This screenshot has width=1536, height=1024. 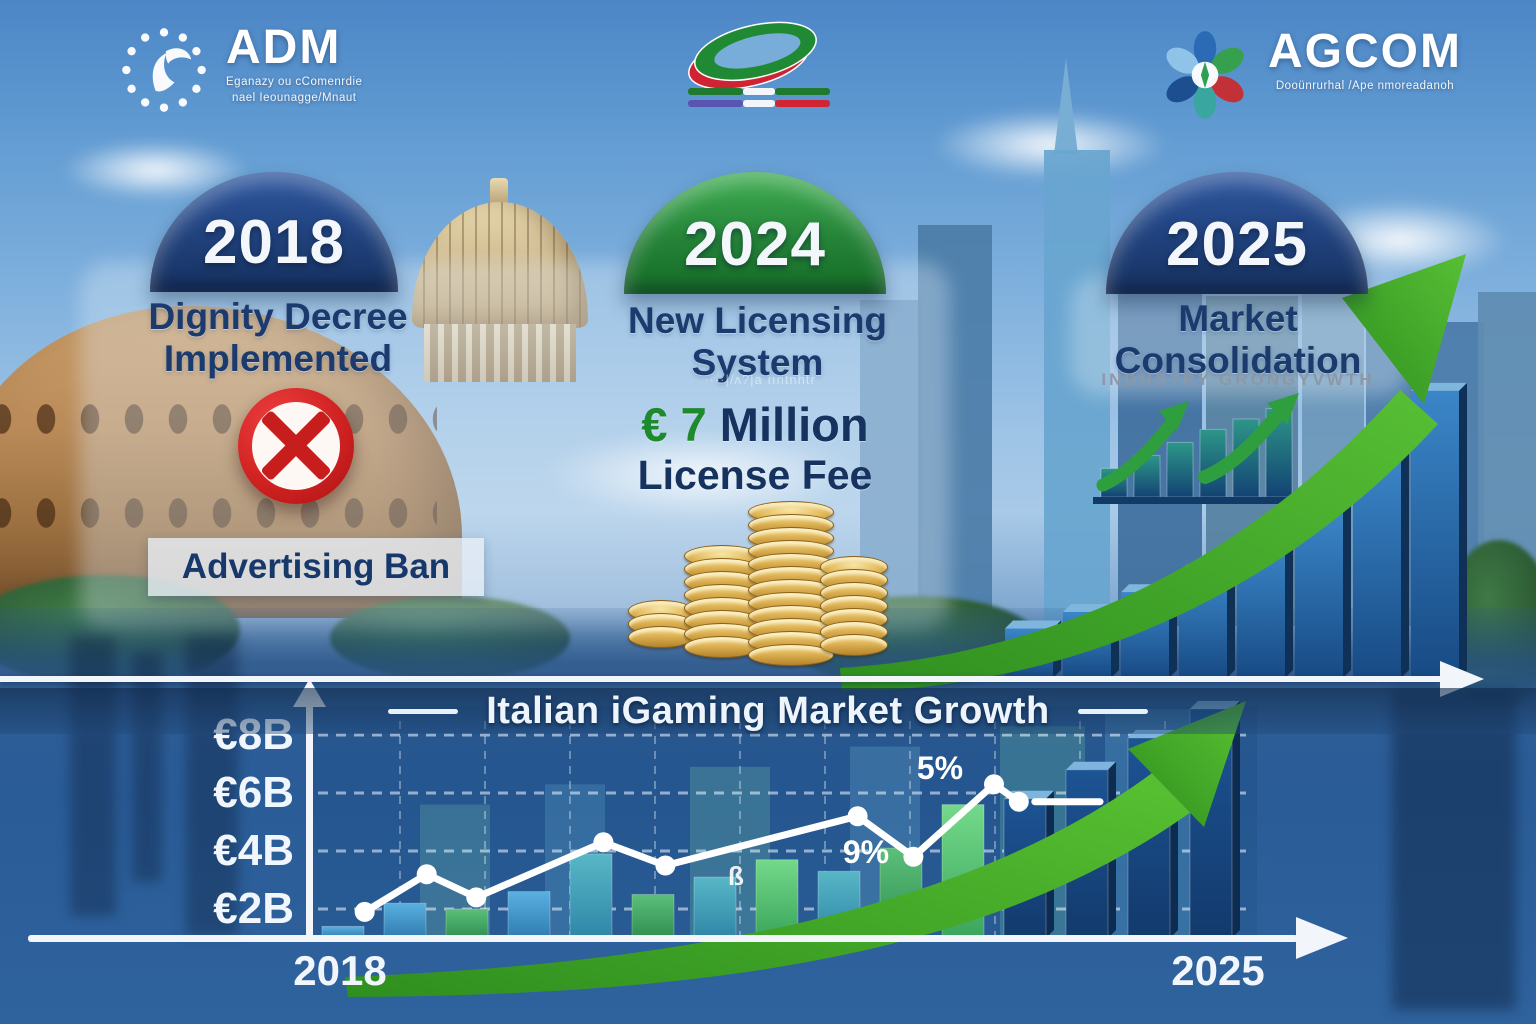 What do you see at coordinates (1196, 448) in the screenshot?
I see `mini-growth-chart-icon` at bounding box center [1196, 448].